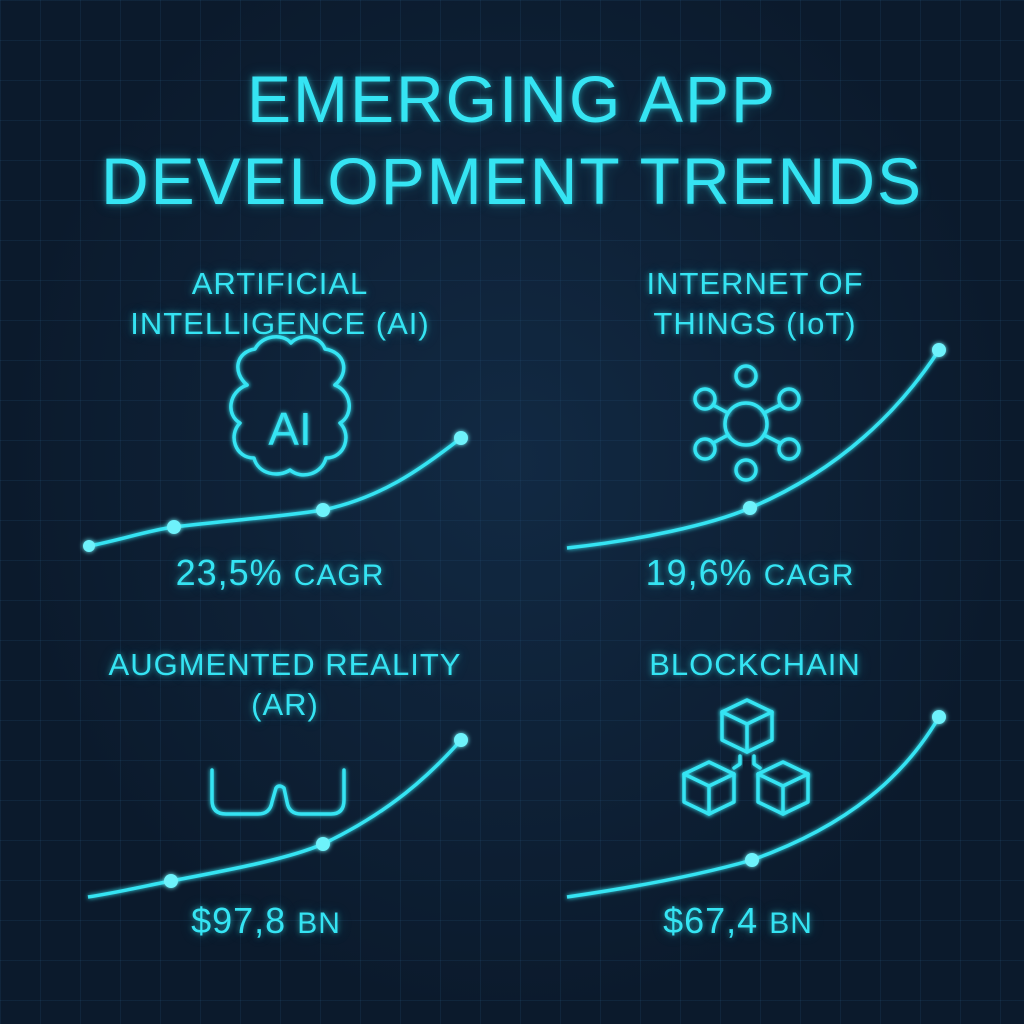 This screenshot has height=1024, width=1024. Describe the element at coordinates (711, 920) in the screenshot. I see `blockchain-value-number: $67,4` at that location.